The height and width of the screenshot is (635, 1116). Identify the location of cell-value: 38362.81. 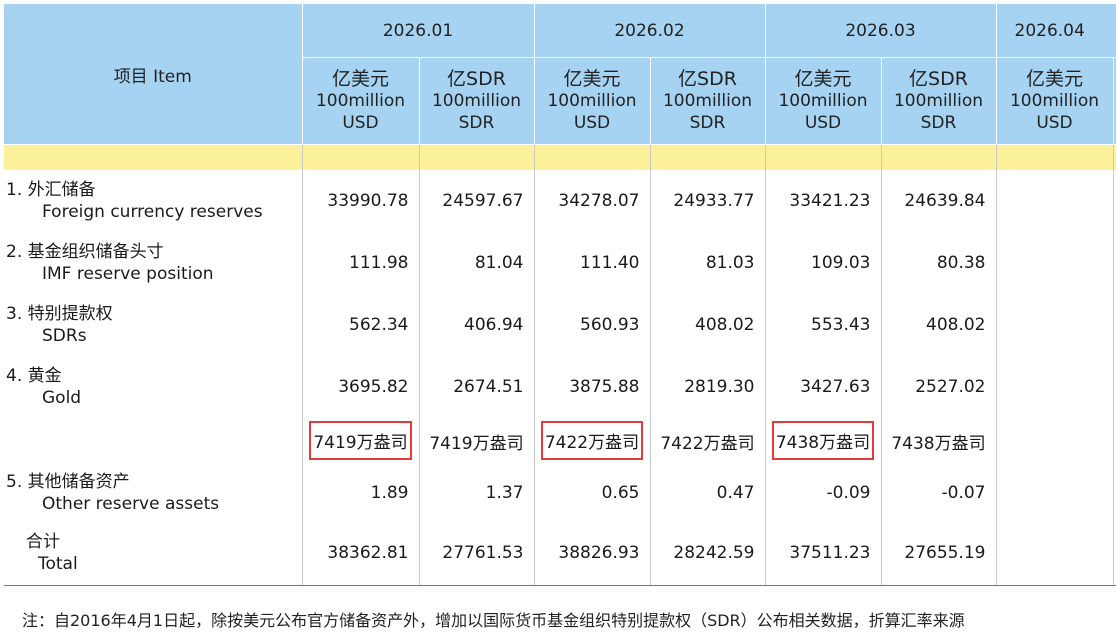
(368, 553).